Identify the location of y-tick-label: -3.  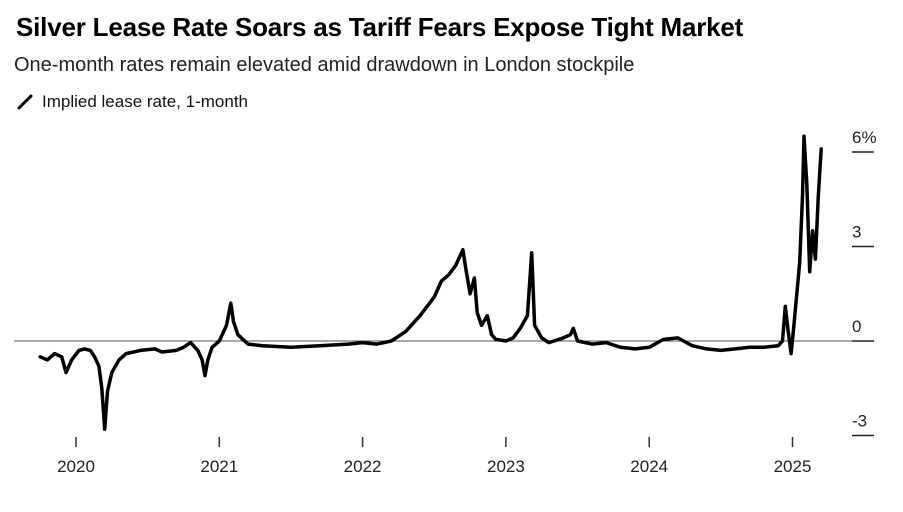
(859, 421).